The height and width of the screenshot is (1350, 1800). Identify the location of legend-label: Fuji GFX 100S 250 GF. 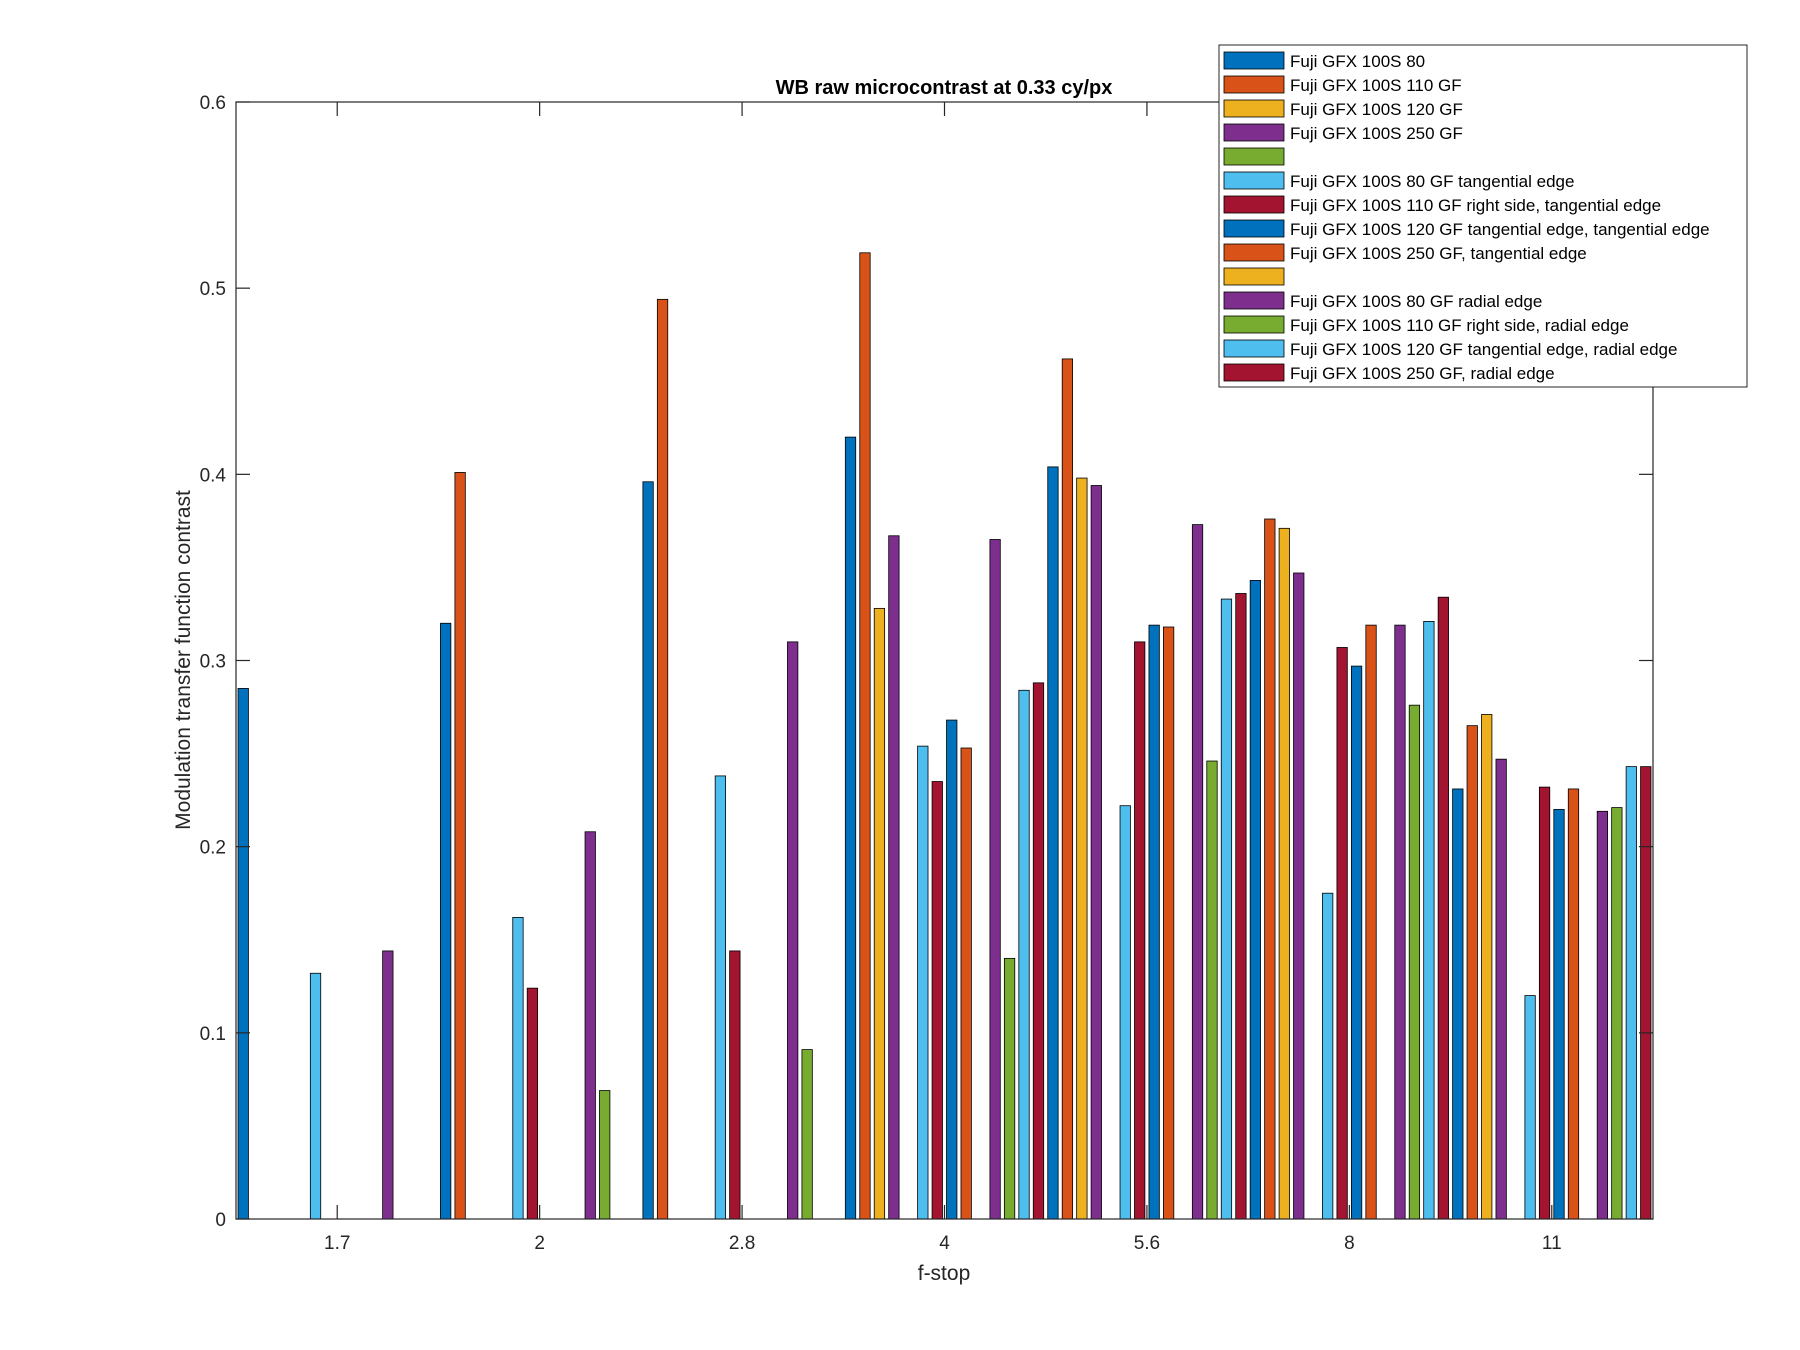
(1376, 133).